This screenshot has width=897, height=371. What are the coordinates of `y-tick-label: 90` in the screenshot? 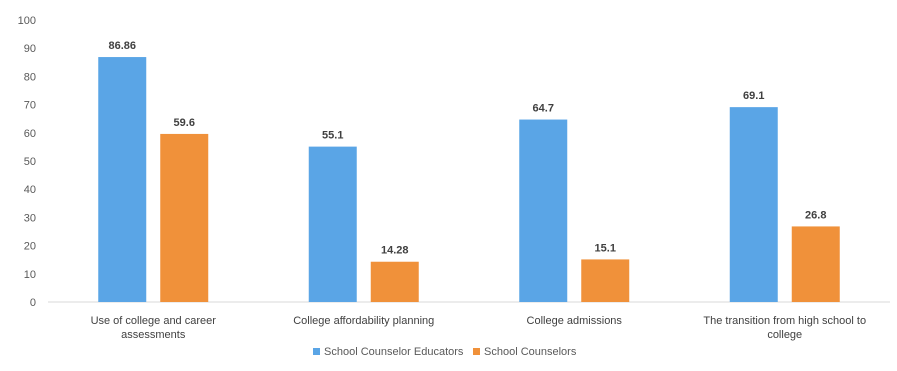 It's located at (30, 49).